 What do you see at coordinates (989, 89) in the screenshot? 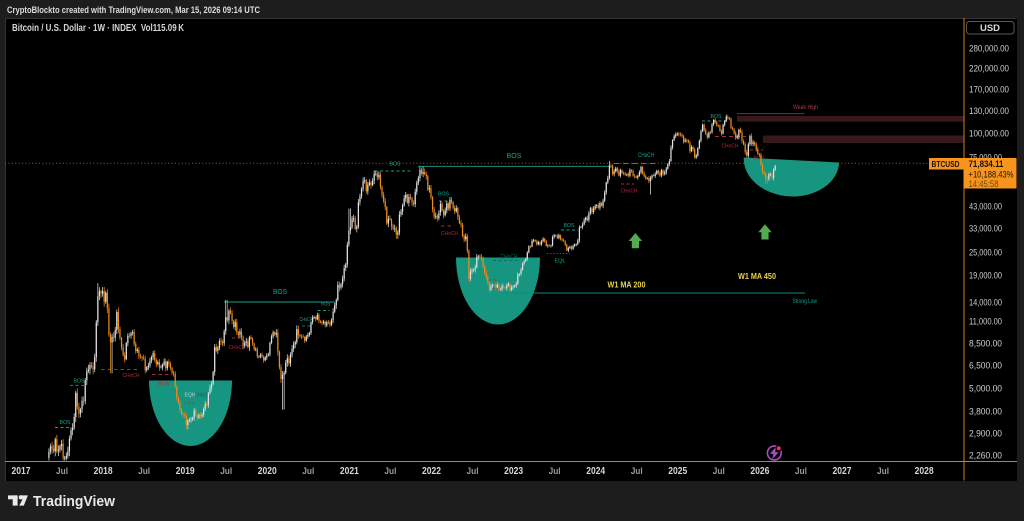
I see `svg-text: 170,000.00` at bounding box center [989, 89].